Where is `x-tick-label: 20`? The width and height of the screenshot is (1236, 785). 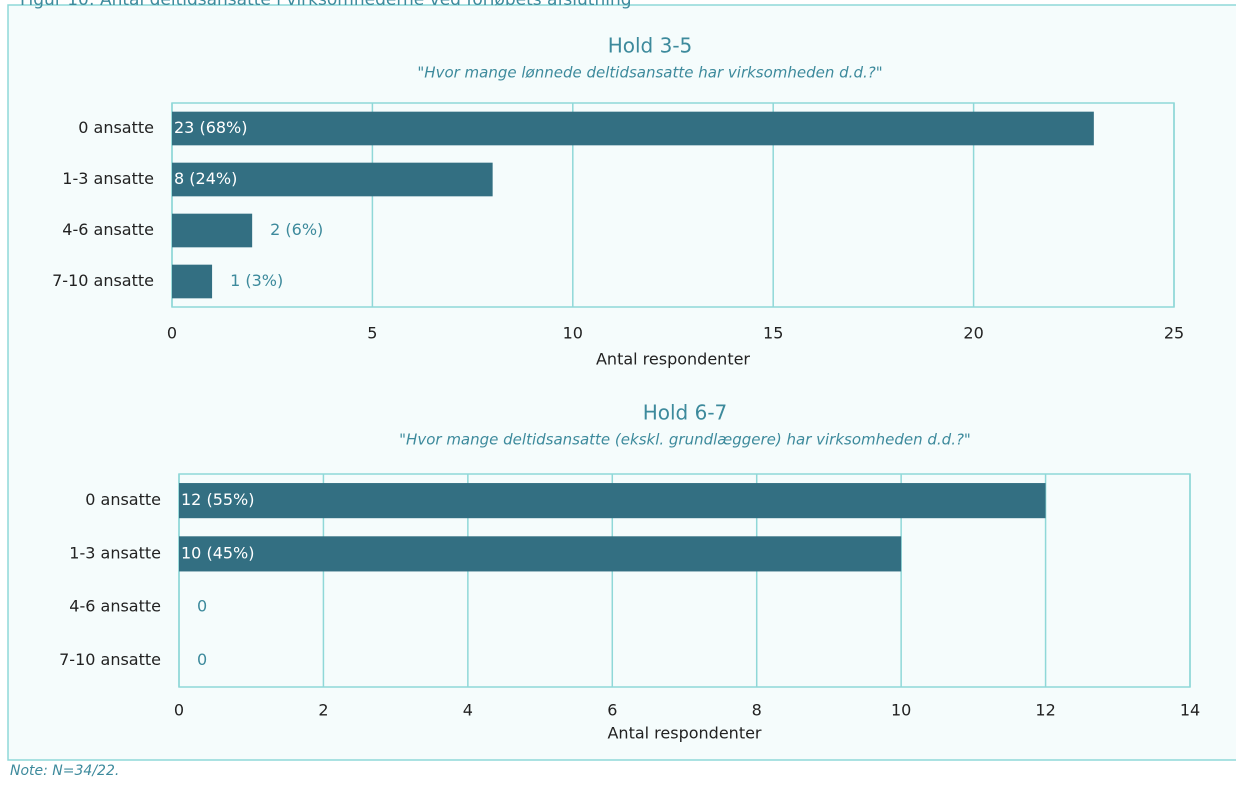 x-tick-label: 20 is located at coordinates (973, 333).